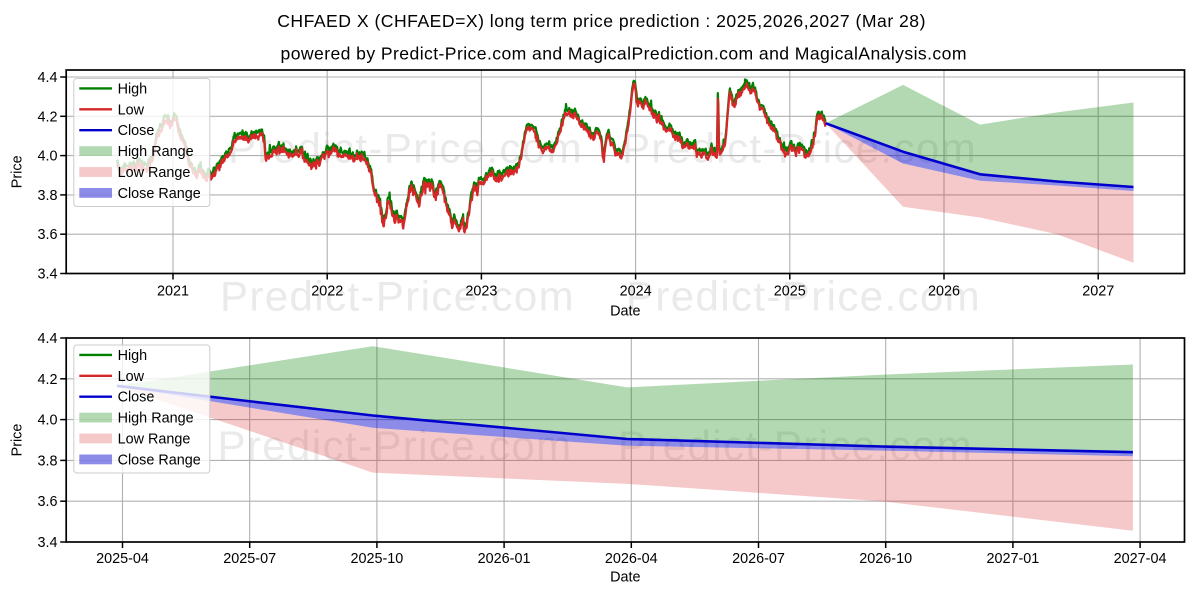 This screenshot has width=1200, height=605. What do you see at coordinates (173, 292) in the screenshot?
I see `svg-text: 2021` at bounding box center [173, 292].